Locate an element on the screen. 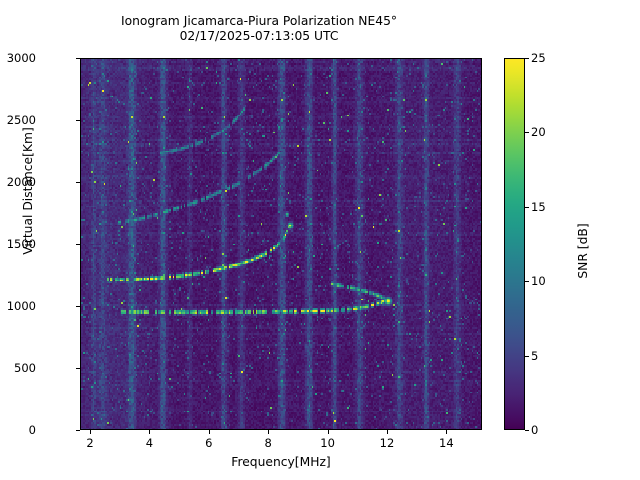 This screenshot has height=480, width=640. colorbar-label: SNR [dB] is located at coordinates (583, 251).